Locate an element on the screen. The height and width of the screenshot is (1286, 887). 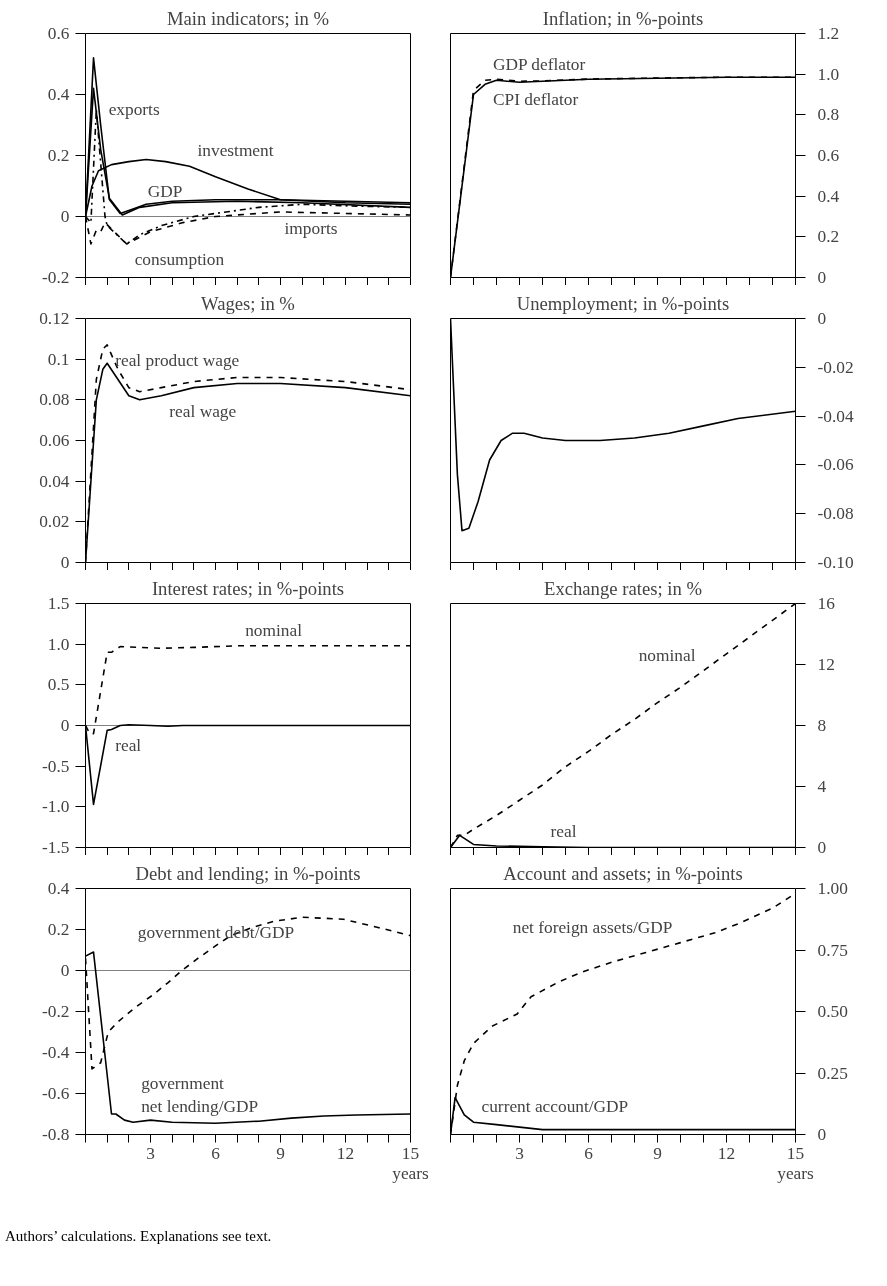
annotation: investment is located at coordinates (235, 151).